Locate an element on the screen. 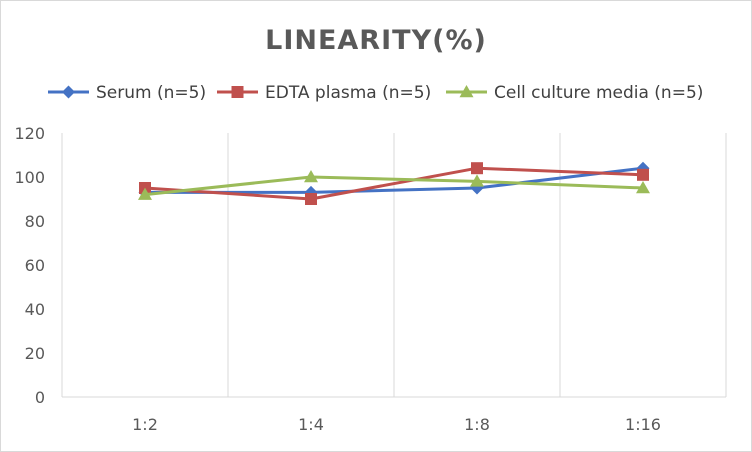 The image size is (752, 452). y-tick-label: 20 is located at coordinates (35, 353).